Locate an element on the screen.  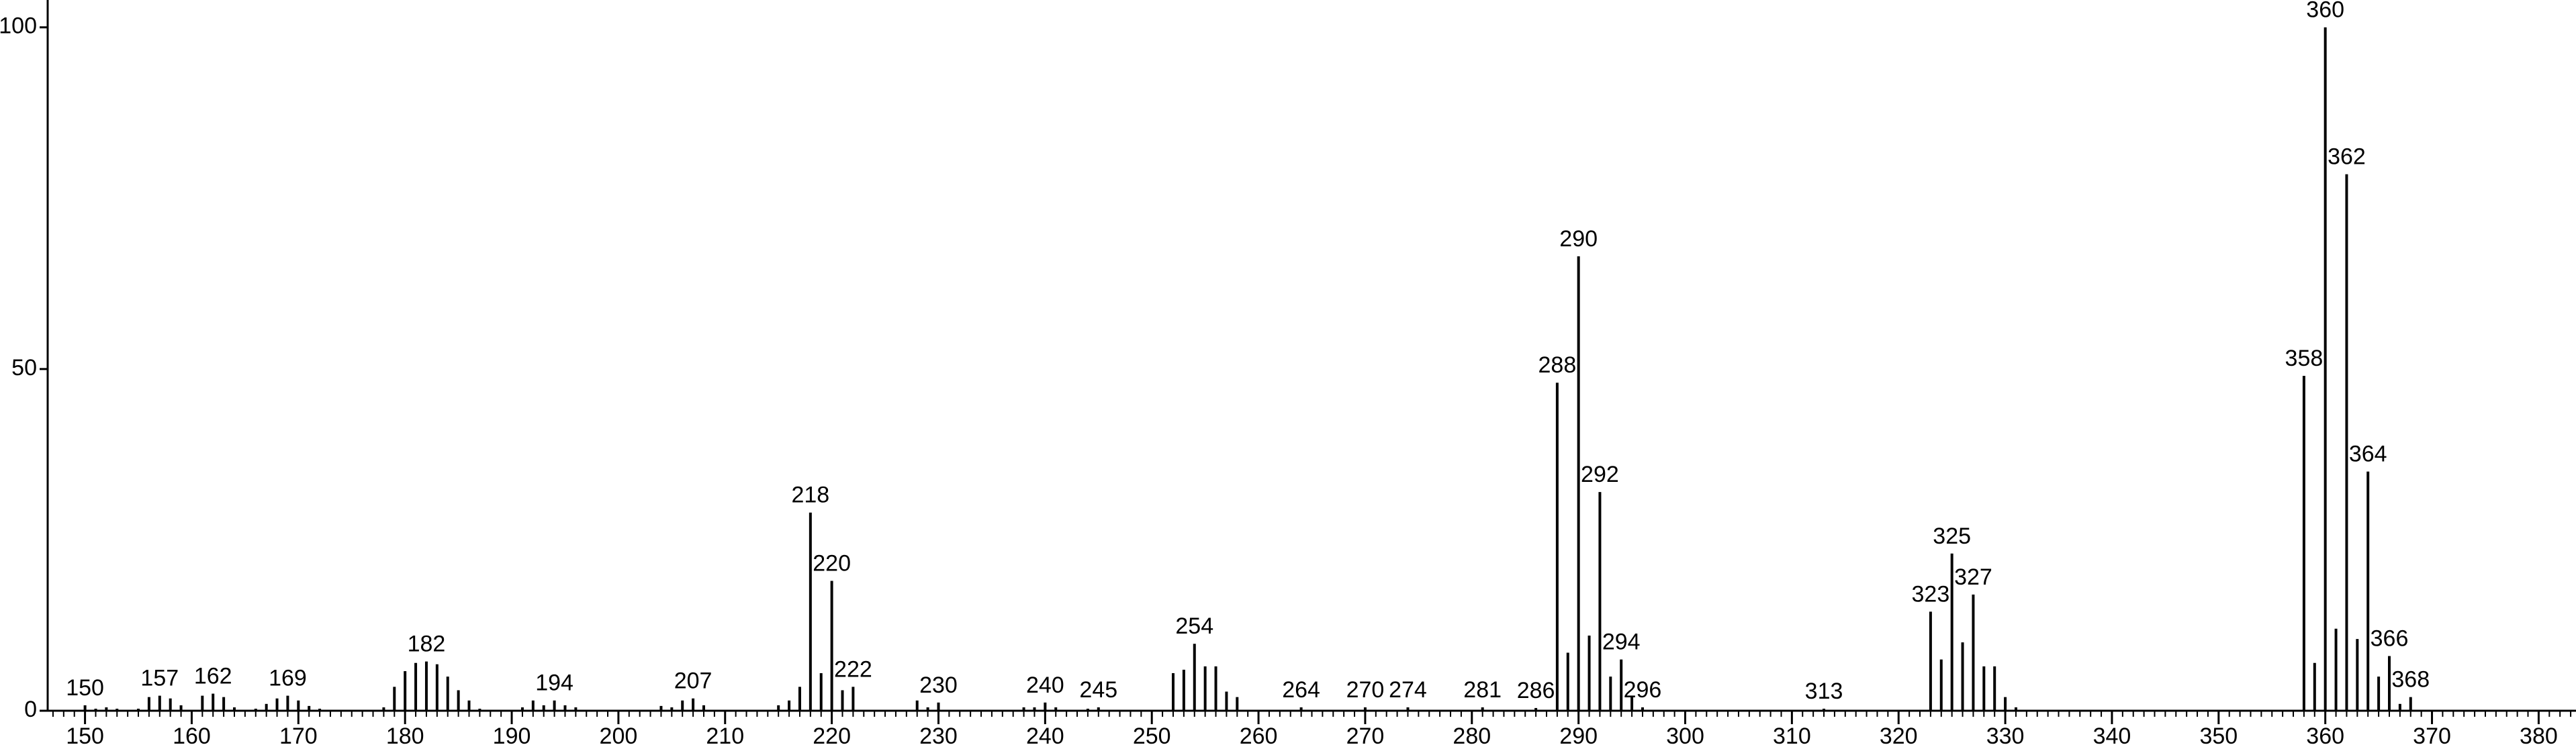
peak-label: 327 is located at coordinates (1973, 577).